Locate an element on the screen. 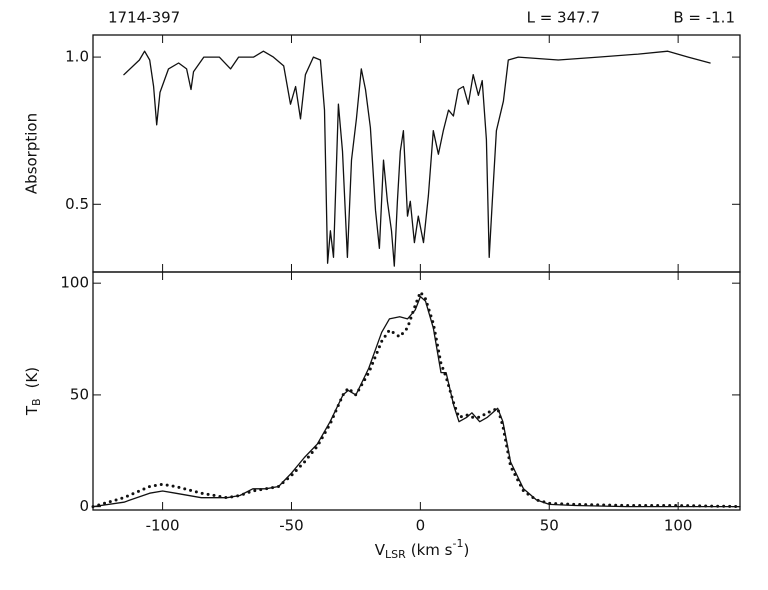 The height and width of the screenshot is (590, 768). longitude: L = 347.7 is located at coordinates (563, 18).